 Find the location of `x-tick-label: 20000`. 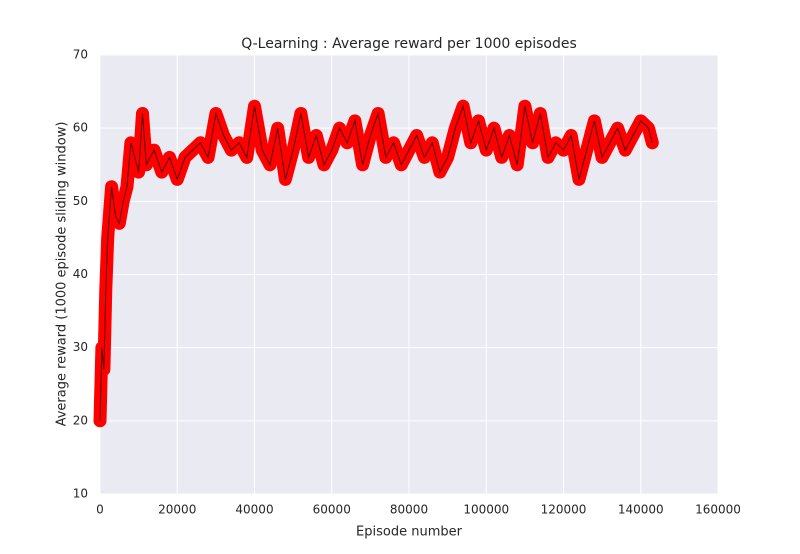

x-tick-label: 20000 is located at coordinates (177, 510).